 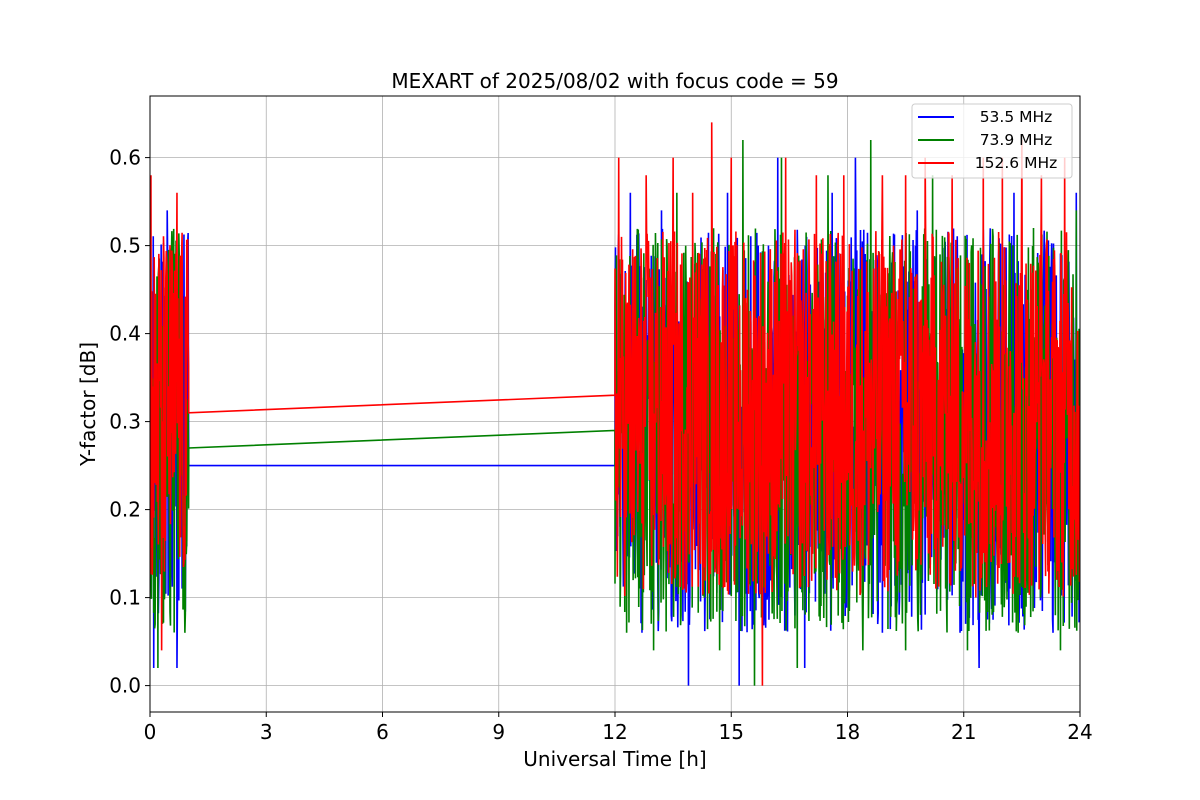 What do you see at coordinates (614, 732) in the screenshot?
I see `x-tick-label: 12` at bounding box center [614, 732].